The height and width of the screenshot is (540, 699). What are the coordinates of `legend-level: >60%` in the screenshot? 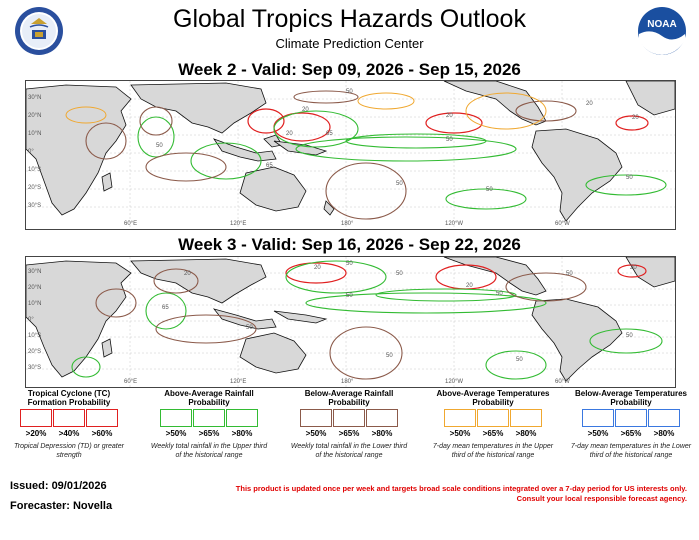 It's located at (102, 433).